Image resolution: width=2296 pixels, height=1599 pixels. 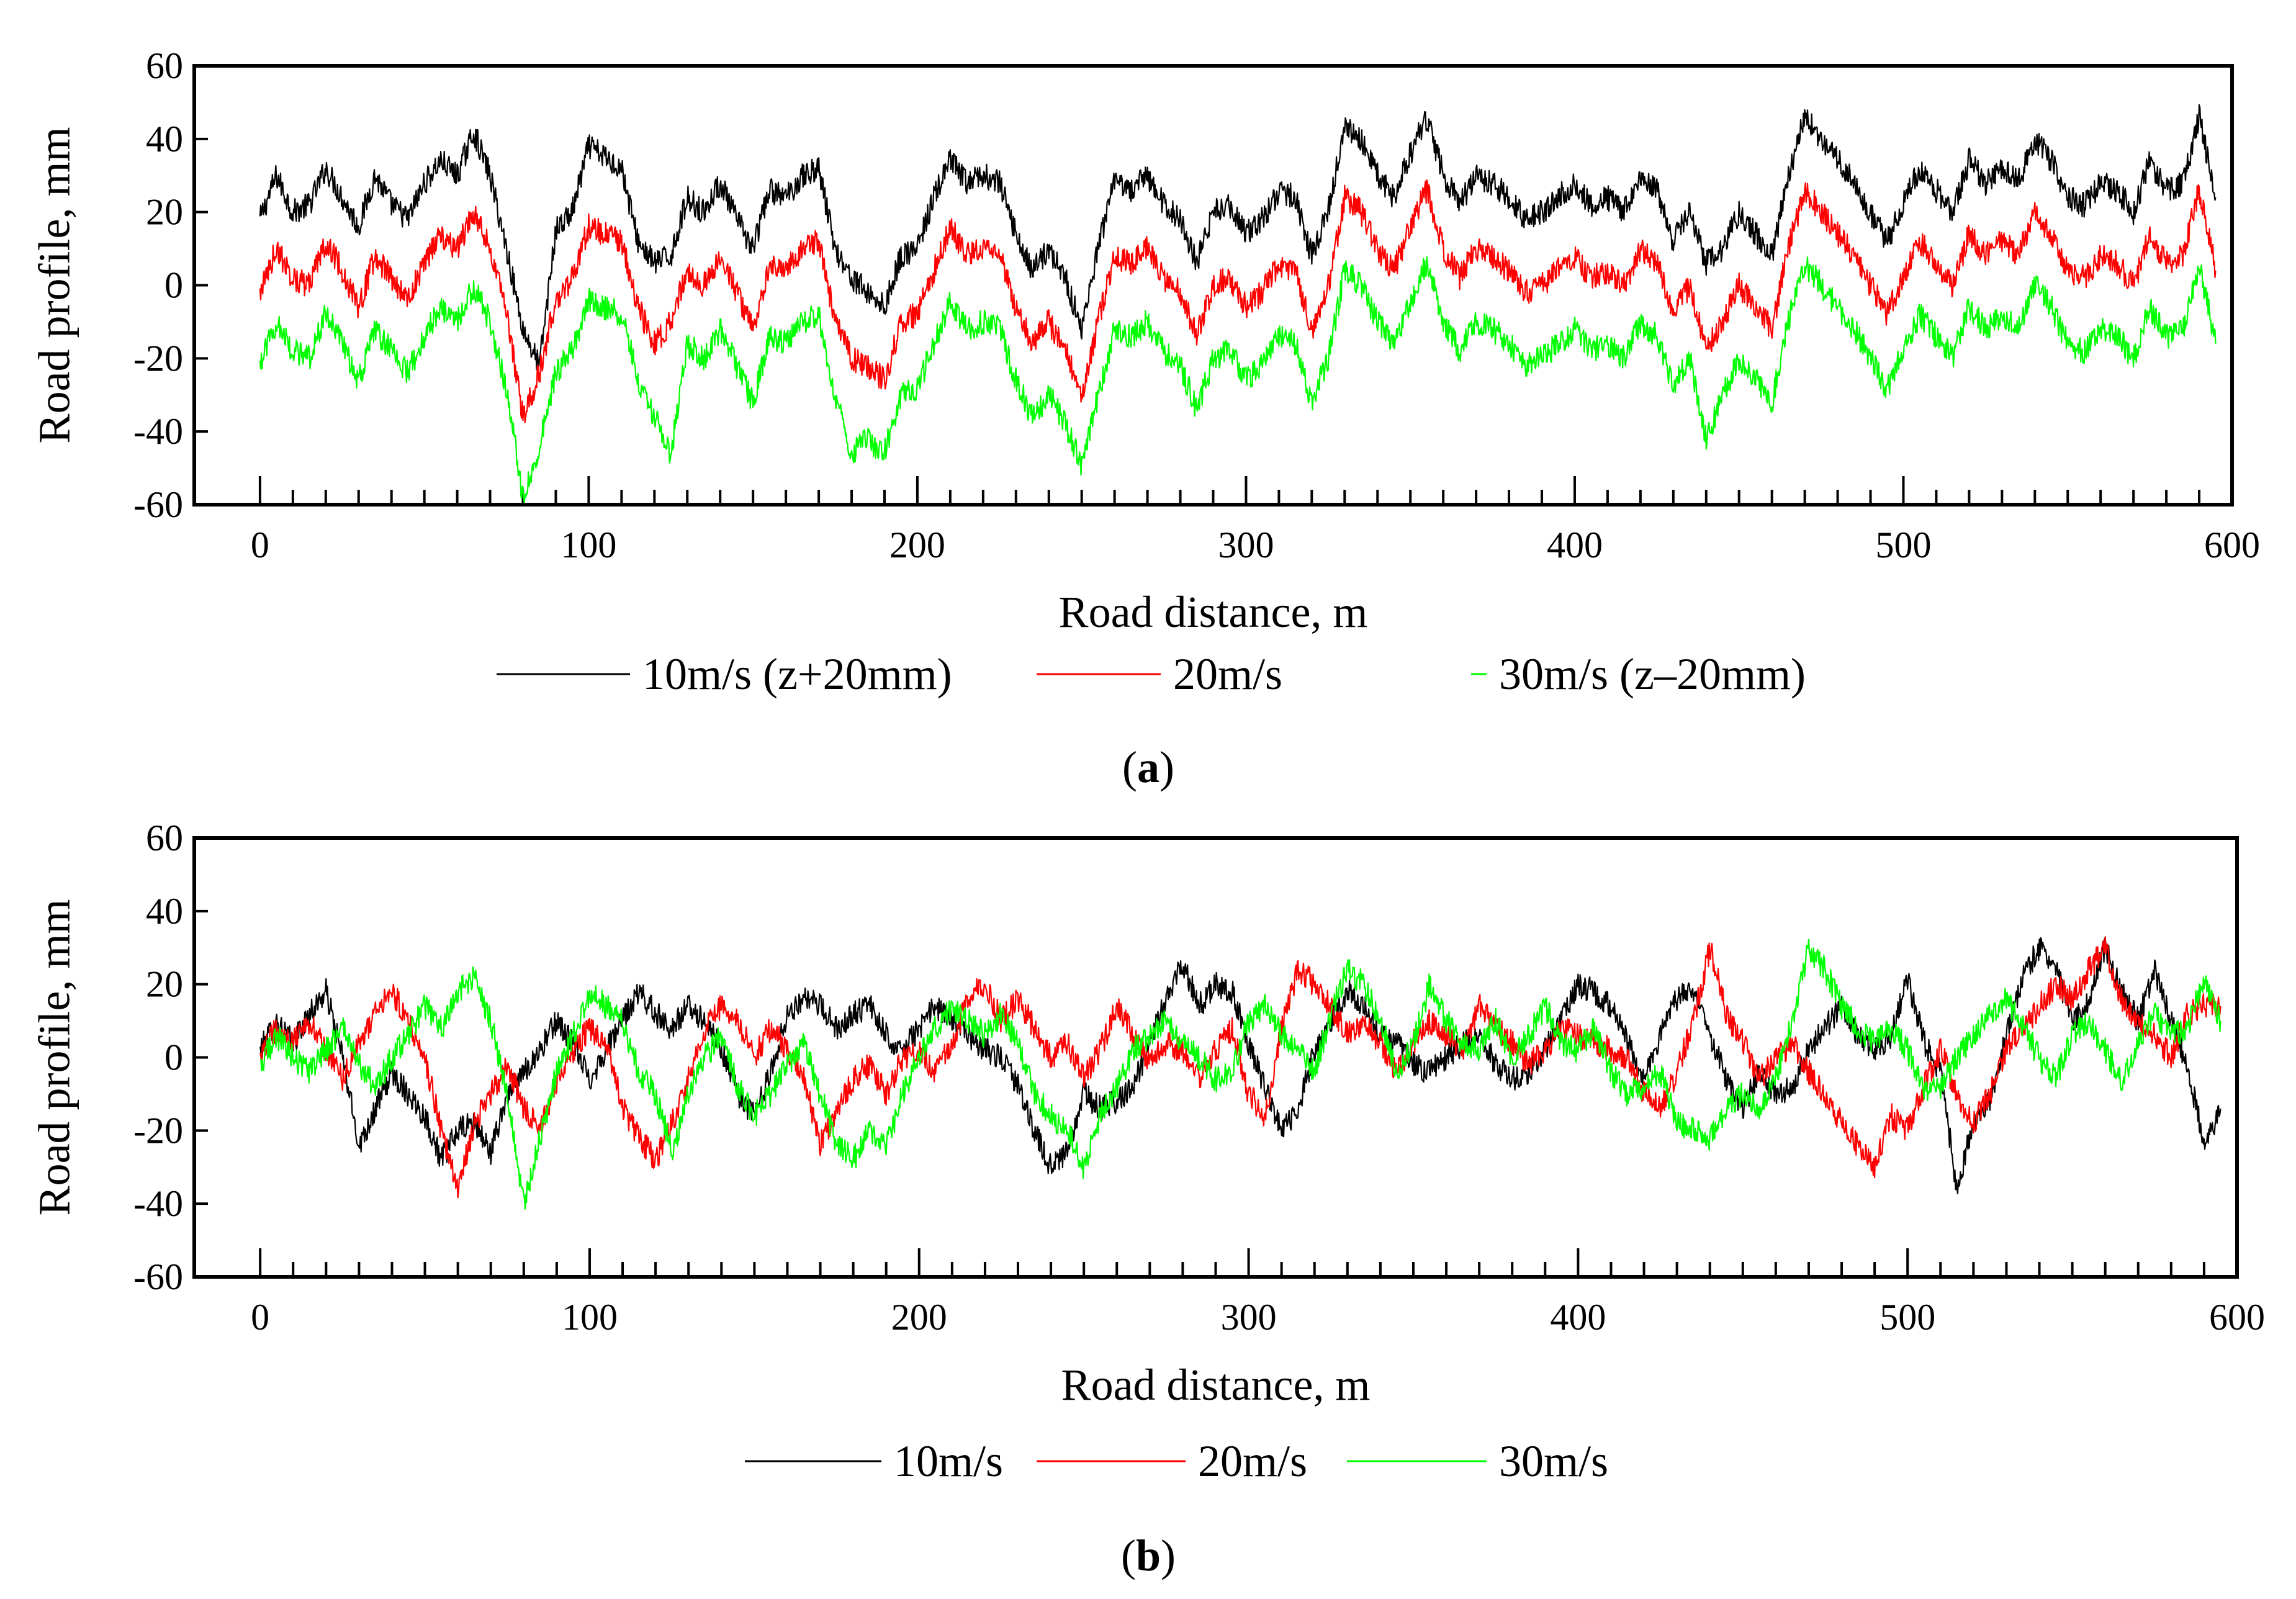 I want to click on y-axis-title-a: Road profile, mm, so click(x=54, y=285).